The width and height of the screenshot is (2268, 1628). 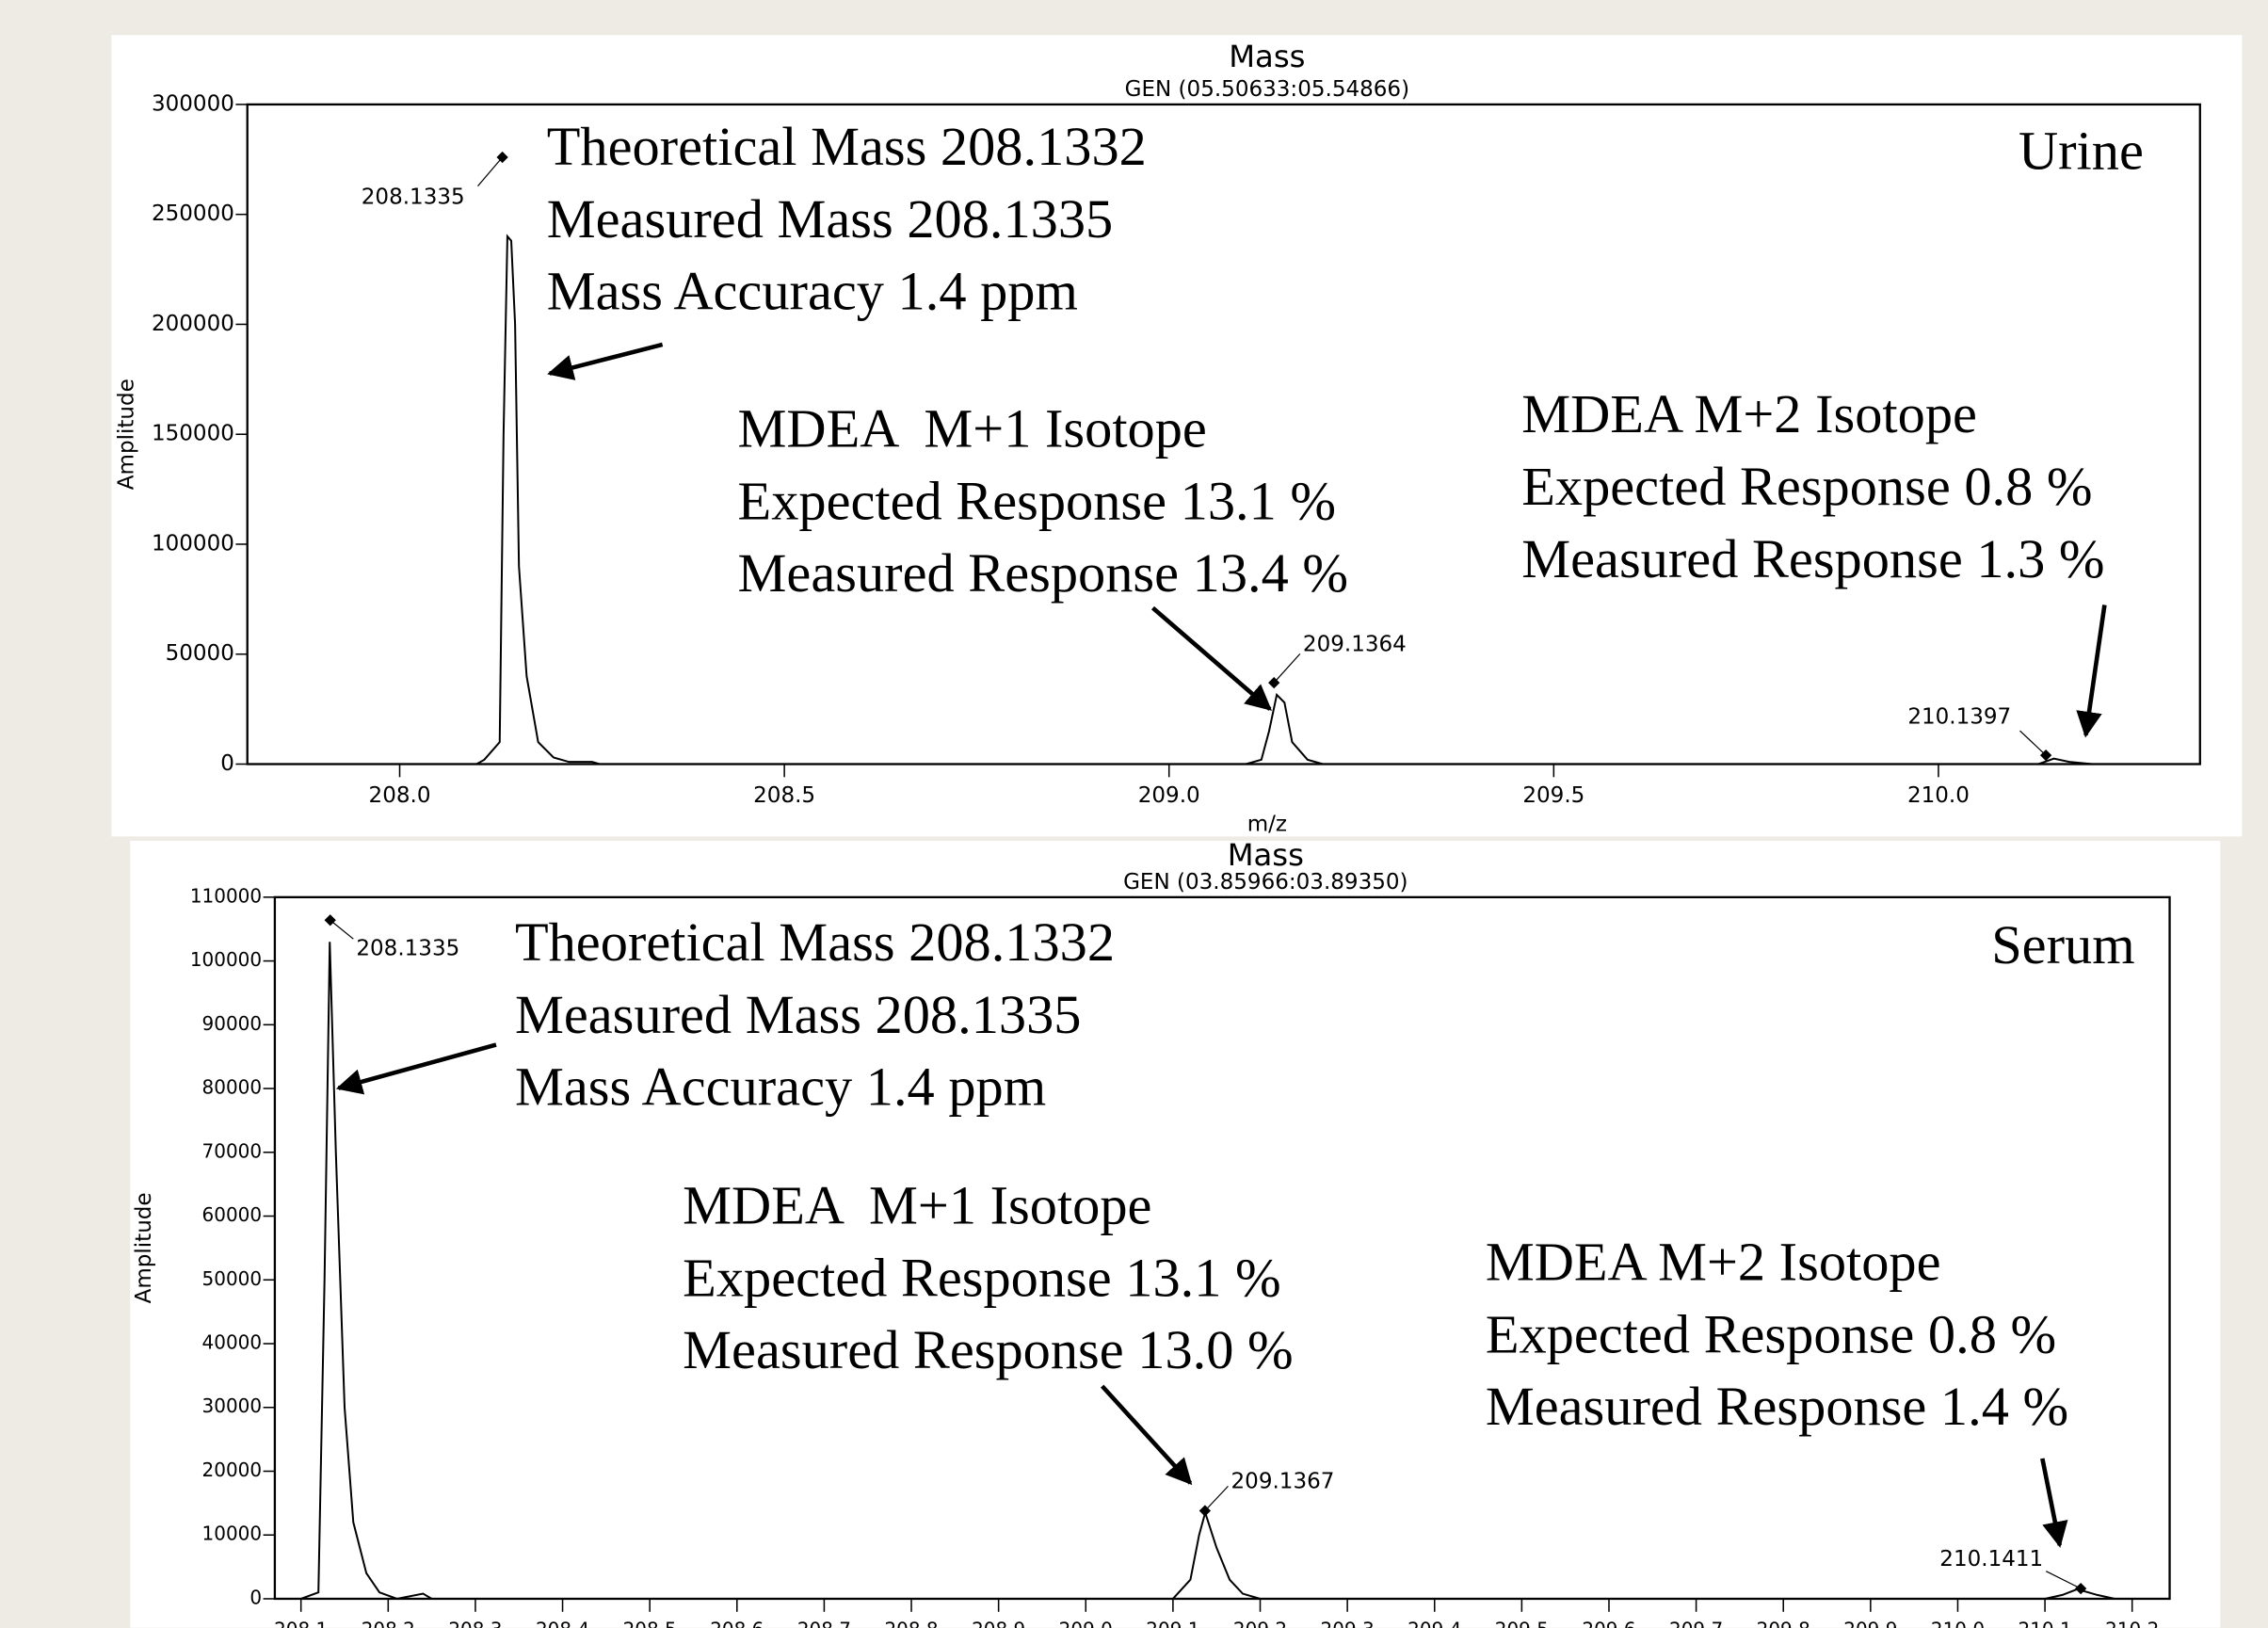 I want to click on x-tick-label: 208.2, so click(x=388, y=1623).